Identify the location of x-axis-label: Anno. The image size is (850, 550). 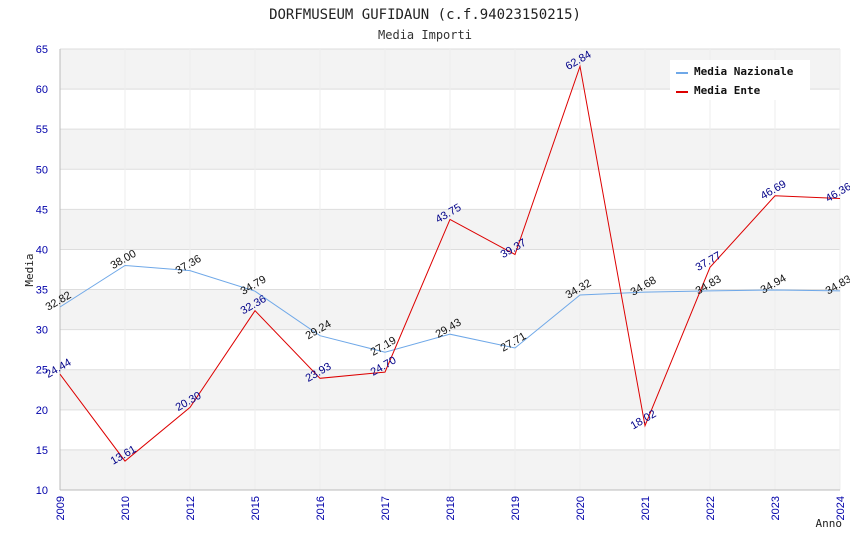
(829, 523).